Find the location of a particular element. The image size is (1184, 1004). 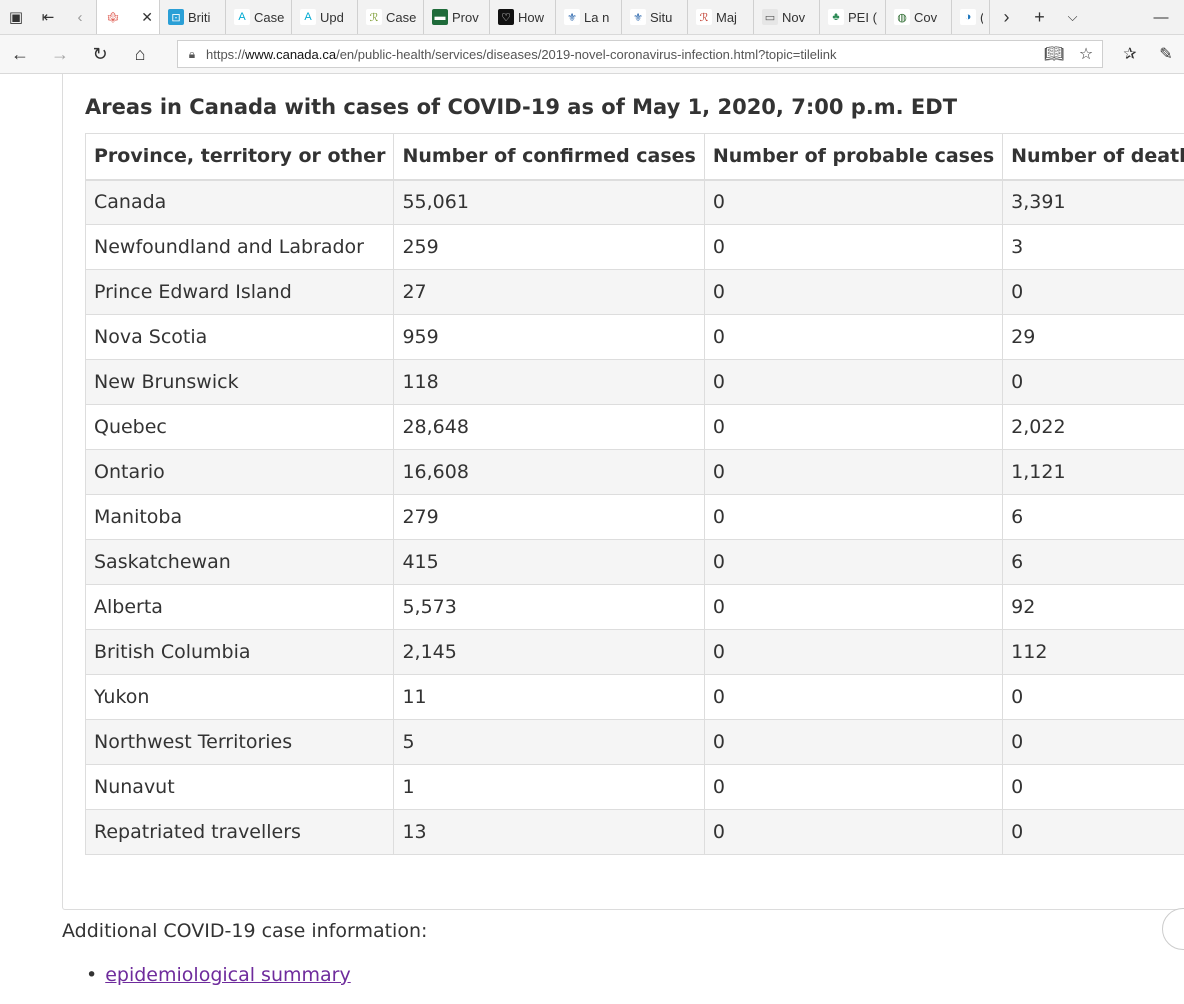

table-cell: 13 is located at coordinates (549, 832).